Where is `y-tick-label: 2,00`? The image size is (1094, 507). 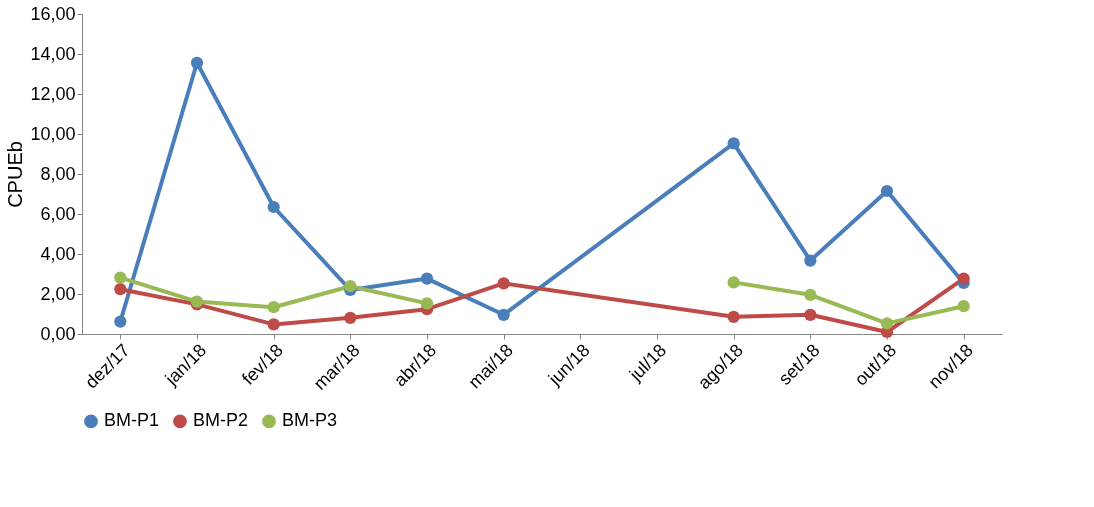
y-tick-label: 2,00 is located at coordinates (58, 293).